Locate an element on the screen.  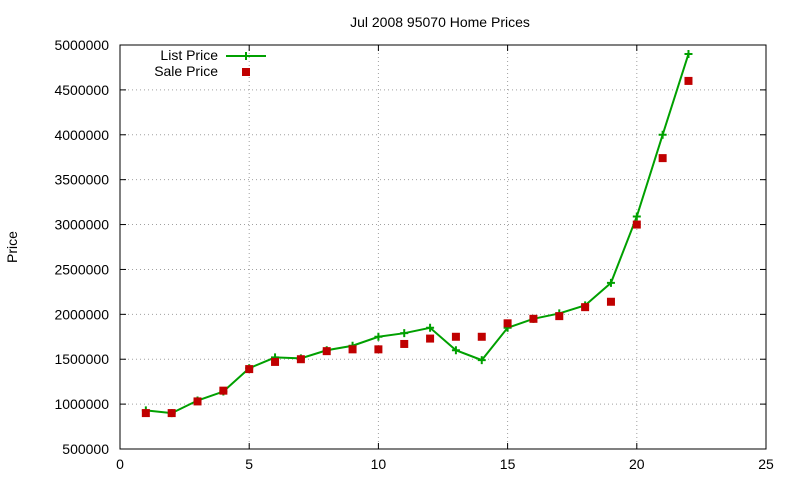
legend-label-sale-price: Sale Price is located at coordinates (186, 71).